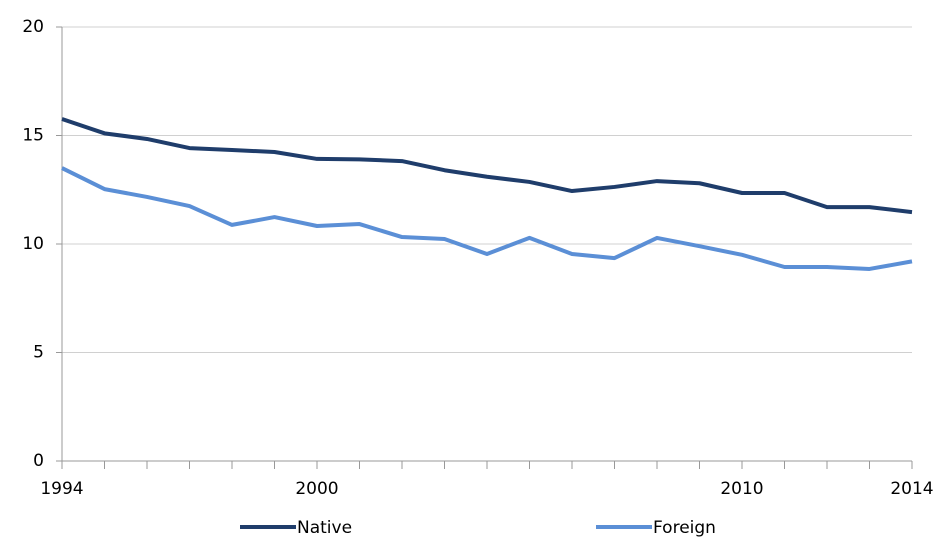 The image size is (941, 540). Describe the element at coordinates (38, 353) in the screenshot. I see `y-tick-label: 5` at that location.